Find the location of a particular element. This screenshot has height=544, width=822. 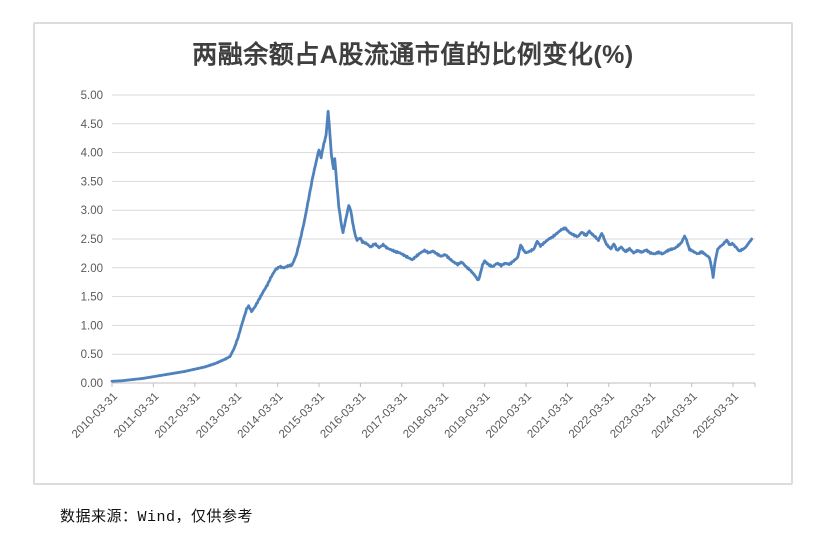

y-axis-tick-label: 4.50 is located at coordinates (92, 125).